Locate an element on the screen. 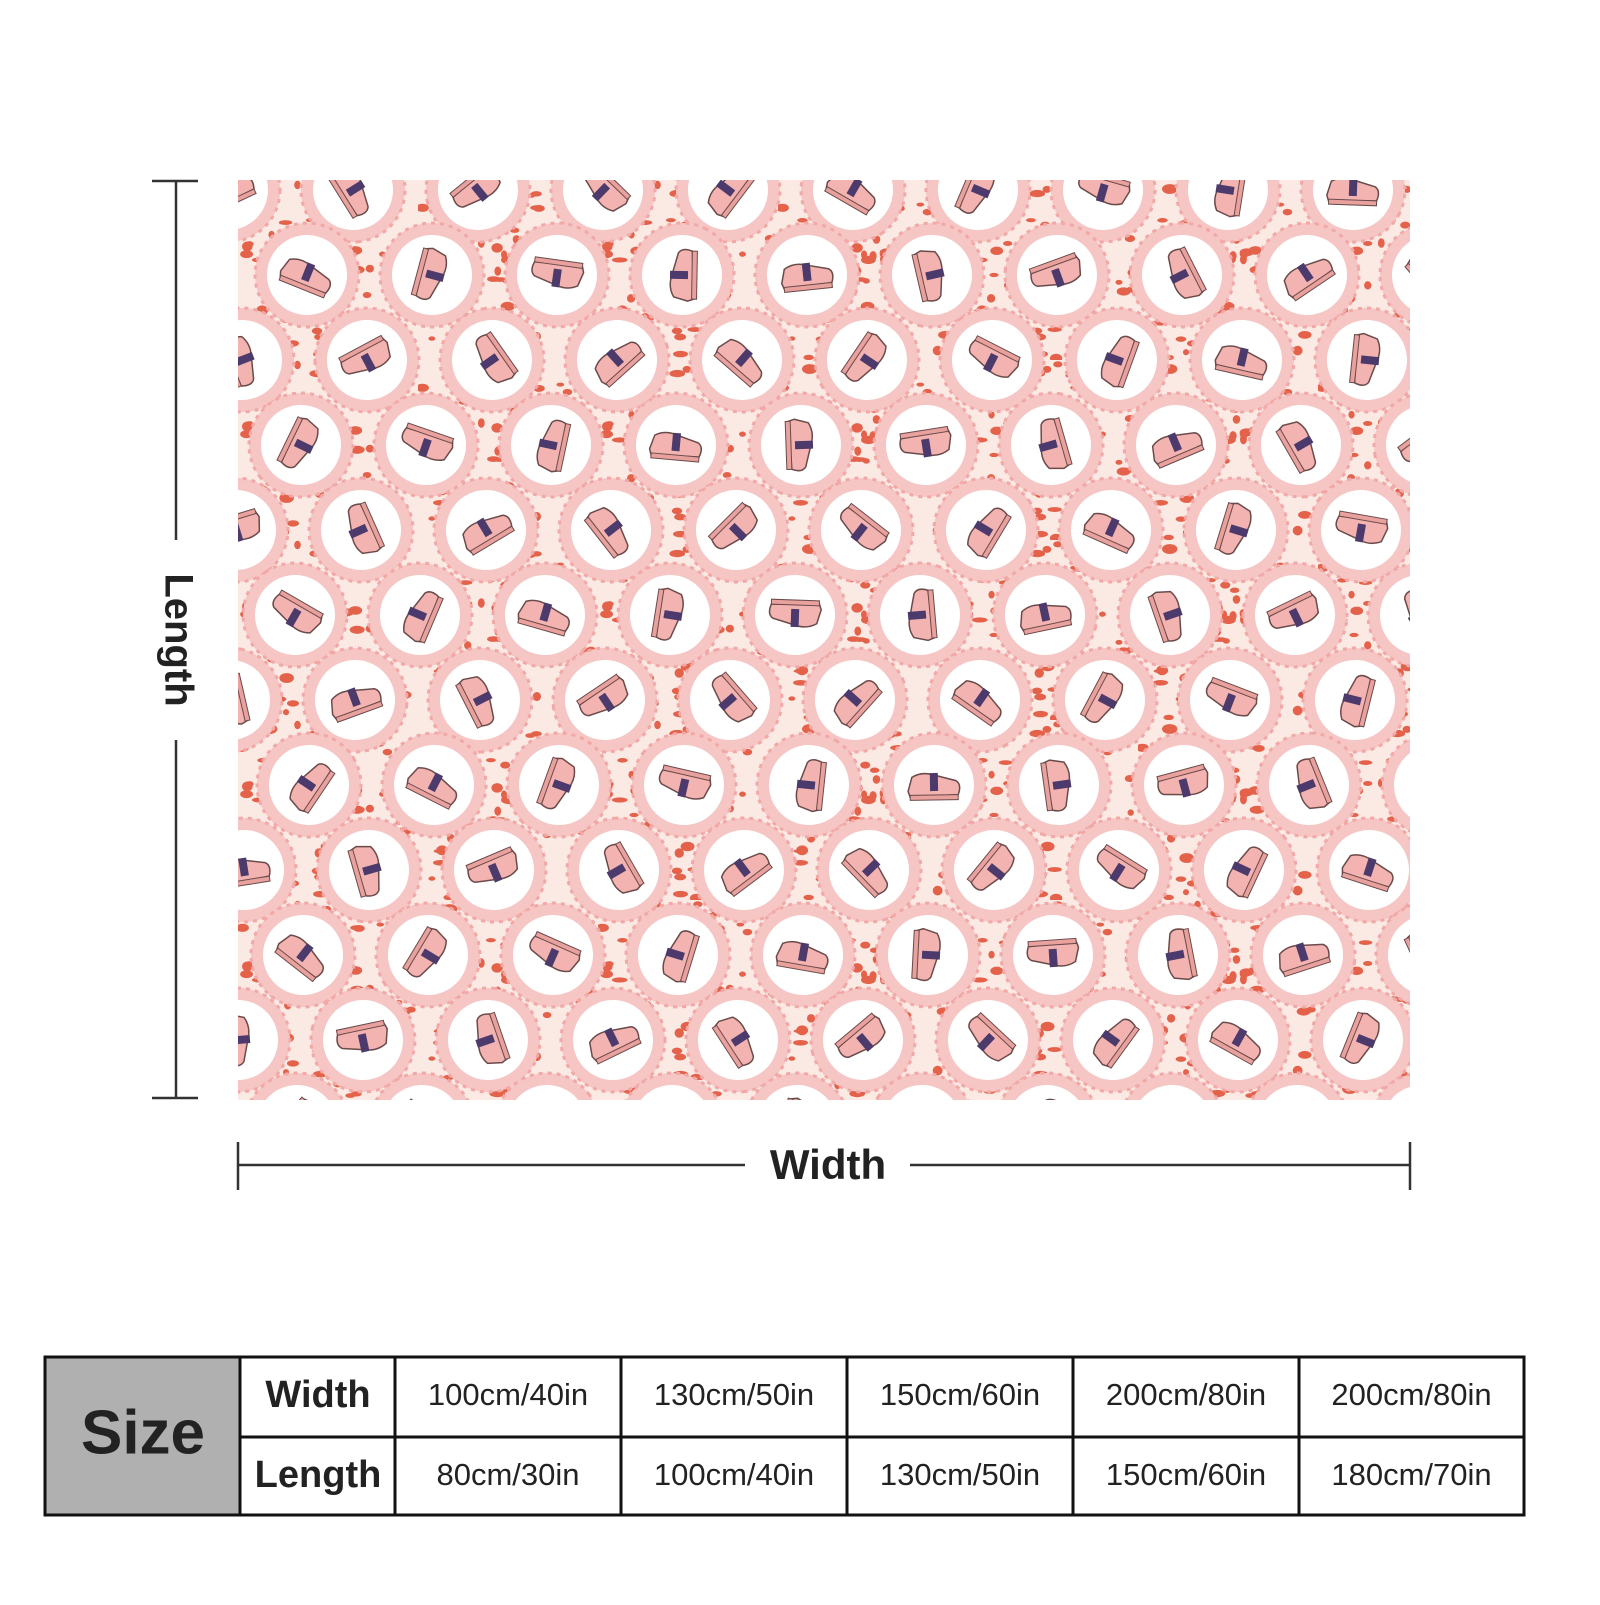 The width and height of the screenshot is (1600, 1605). table-grid is located at coordinates (784, 1436).